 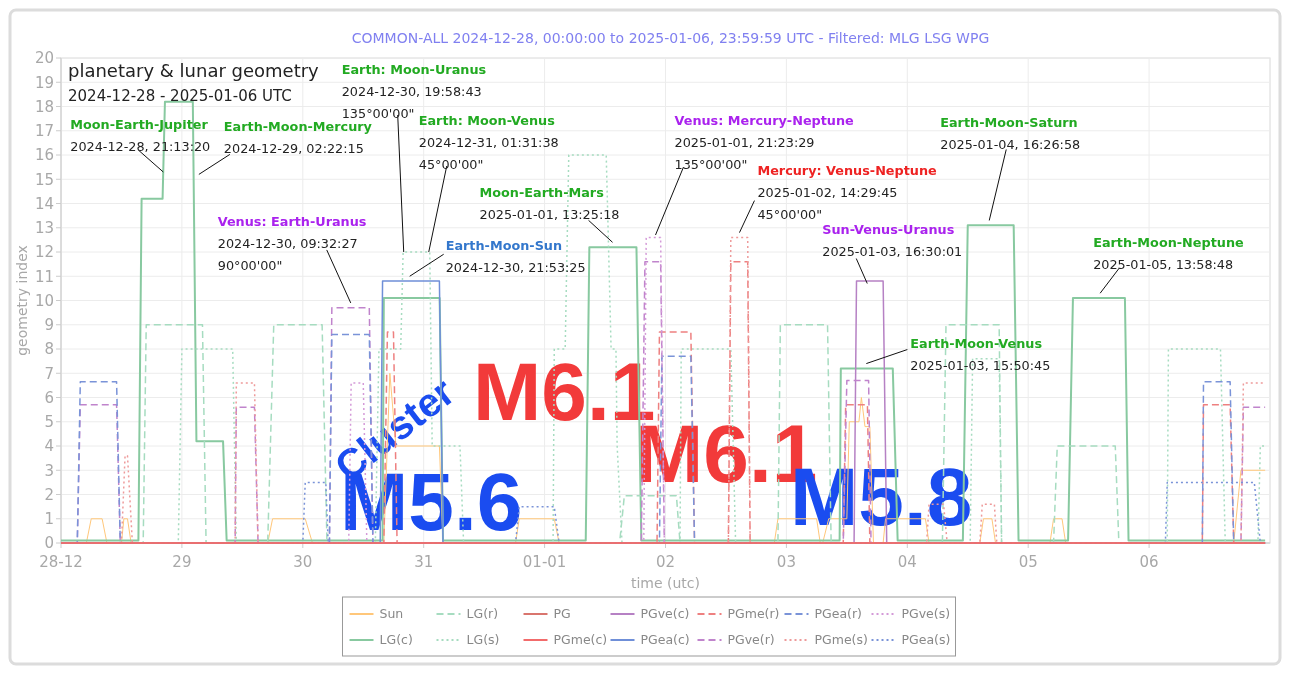 I want to click on y-tick-label: 1, so click(x=49, y=519).